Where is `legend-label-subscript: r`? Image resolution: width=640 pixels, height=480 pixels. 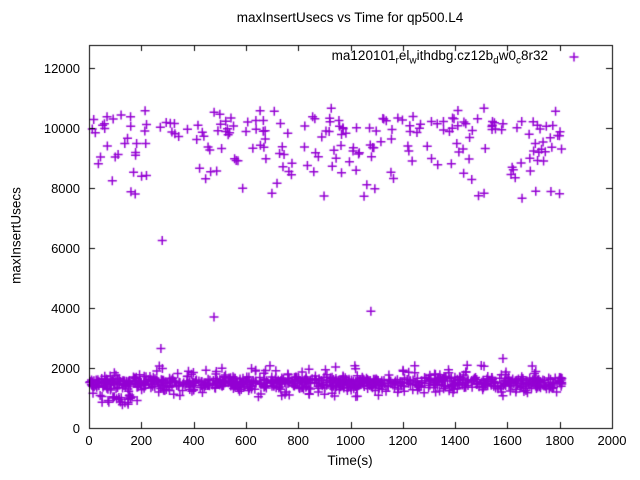
legend-label-subscript: r is located at coordinates (397, 61).